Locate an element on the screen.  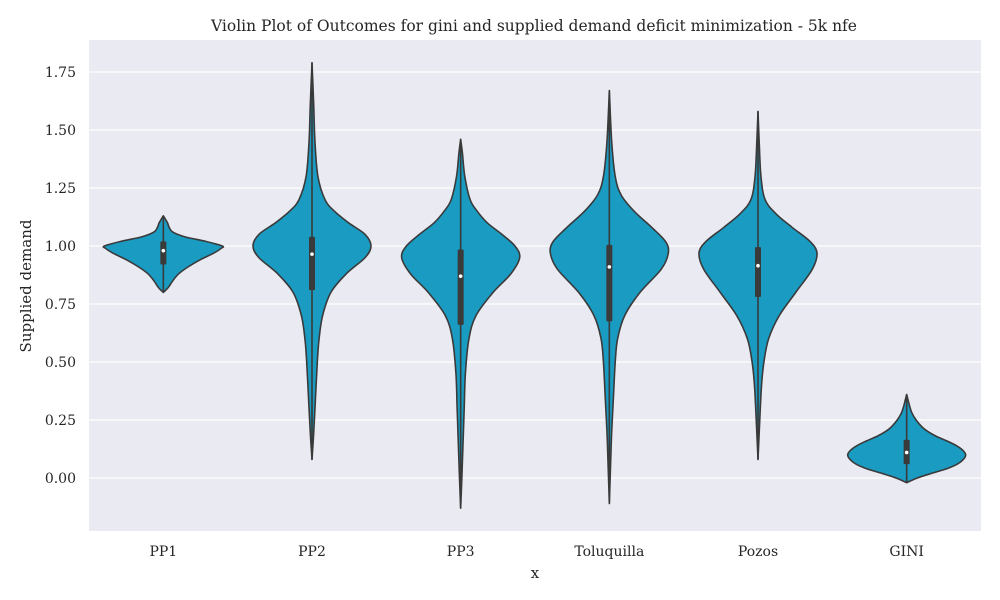
y-tick-labels: 0.00 0.25 0.50 0.75 1.00 1.25 1.50 1.75 is located at coordinates (60, 276).